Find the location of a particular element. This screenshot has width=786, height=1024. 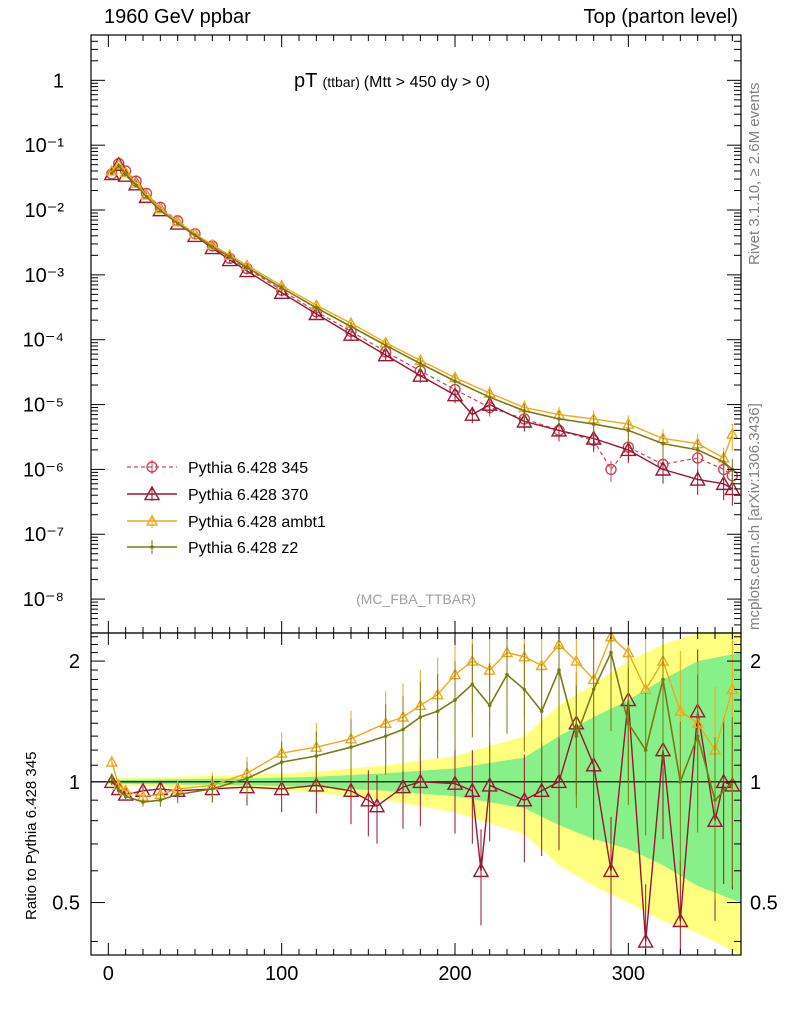

y-tick-label: 10⁻³ is located at coordinates (45, 276).